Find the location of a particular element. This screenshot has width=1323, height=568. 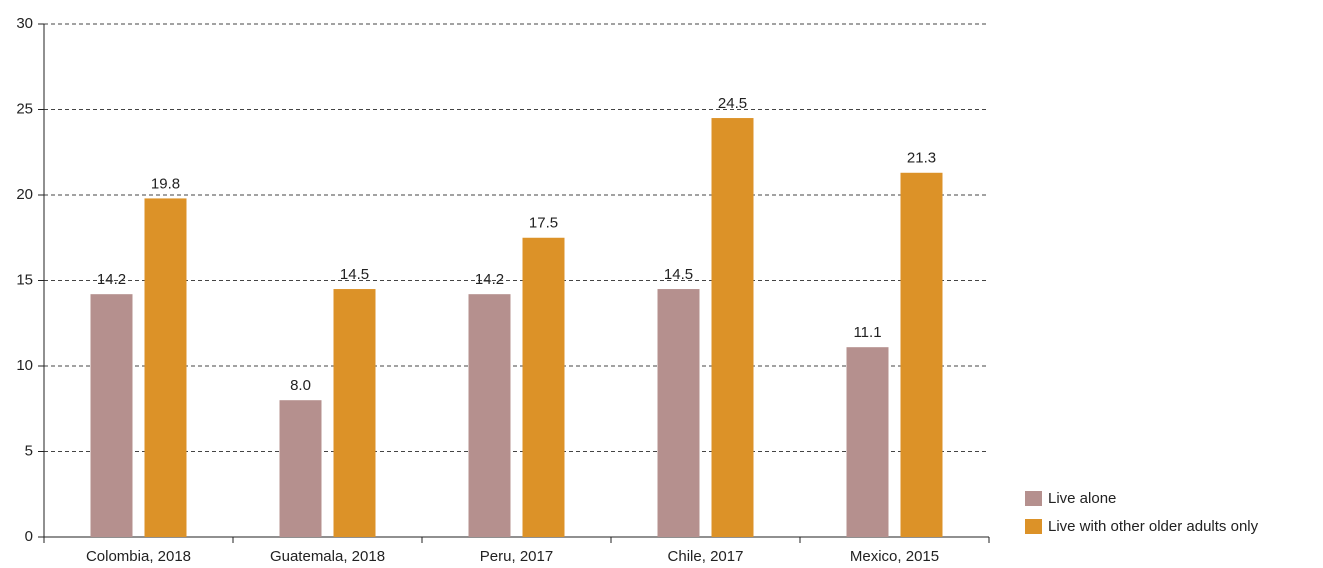

x-tick-label: Guatemala, 2018 is located at coordinates (327, 556).